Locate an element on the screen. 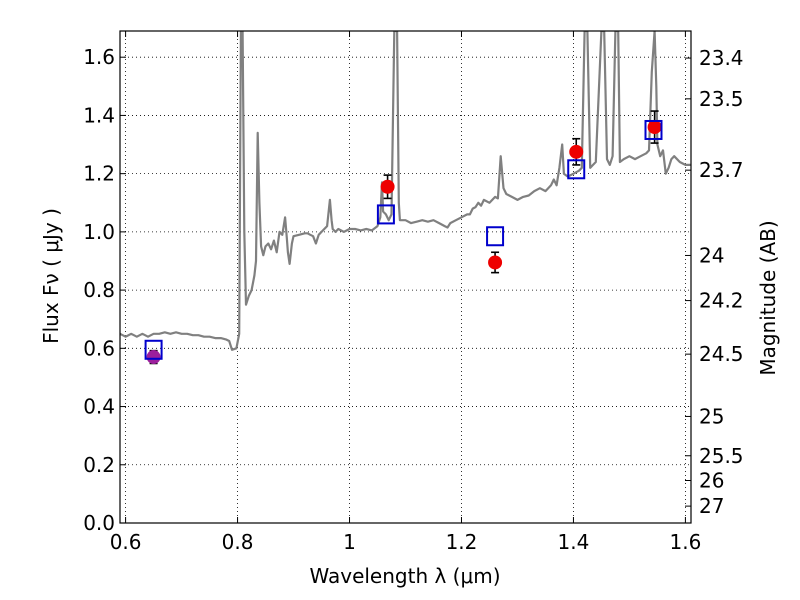 This screenshot has height=600, width=800. x-tick-label: 1.2 is located at coordinates (462, 542).